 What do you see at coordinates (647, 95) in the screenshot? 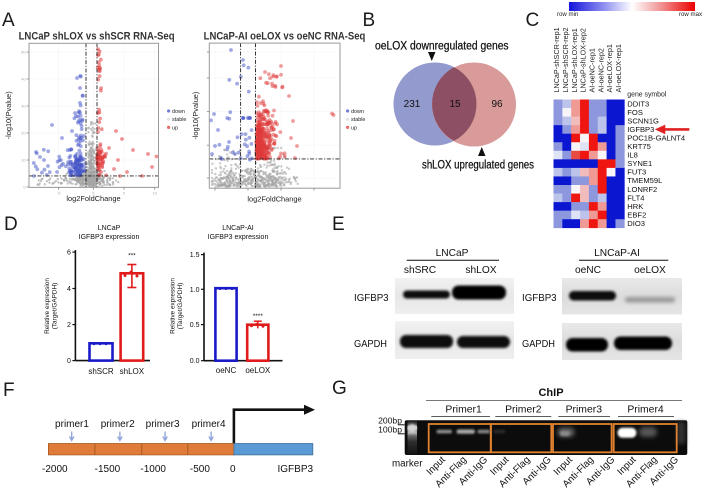
I see `svg-text: gene symbol` at bounding box center [647, 95].